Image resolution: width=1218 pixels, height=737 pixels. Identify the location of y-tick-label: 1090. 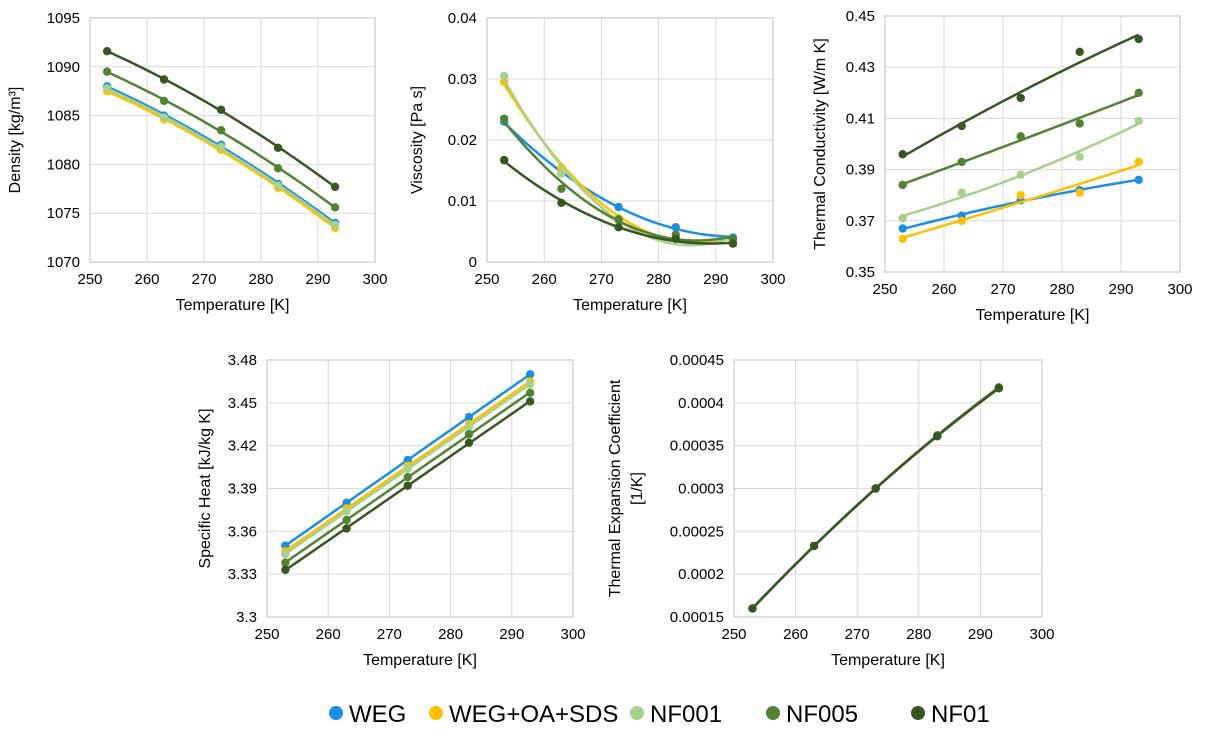
(63, 67).